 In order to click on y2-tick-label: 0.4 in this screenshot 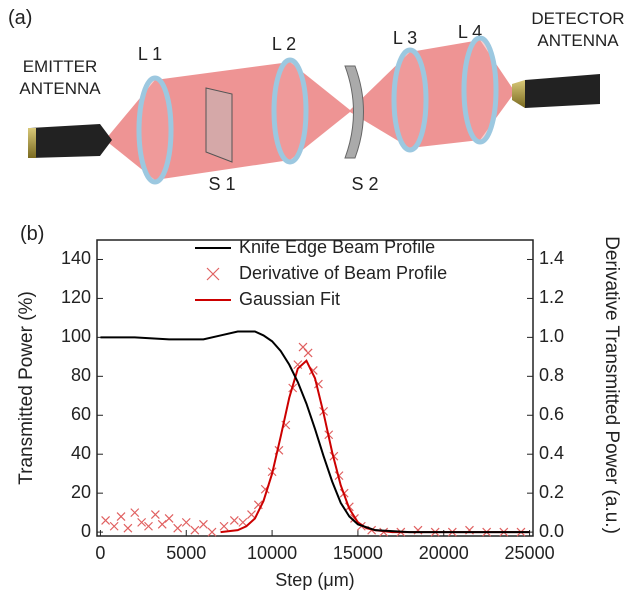, I will do `click(551, 453)`.